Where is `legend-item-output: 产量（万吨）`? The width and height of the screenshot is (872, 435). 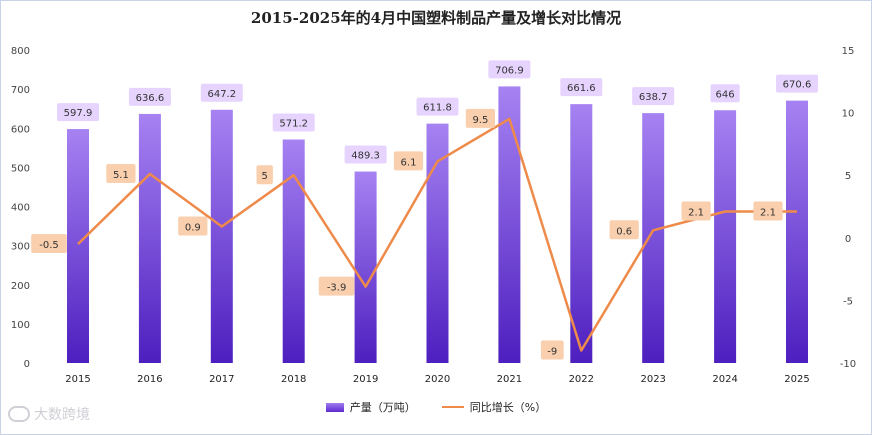
legend-item-output: 产量（万吨） is located at coordinates (370, 407).